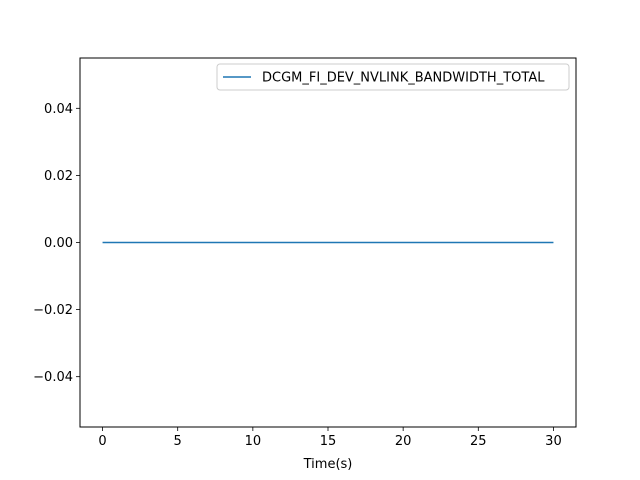 Image resolution: width=640 pixels, height=480 pixels. I want to click on y-axis: −0.04 −0.02 0.00 0.02 0.04, so click(56, 243).